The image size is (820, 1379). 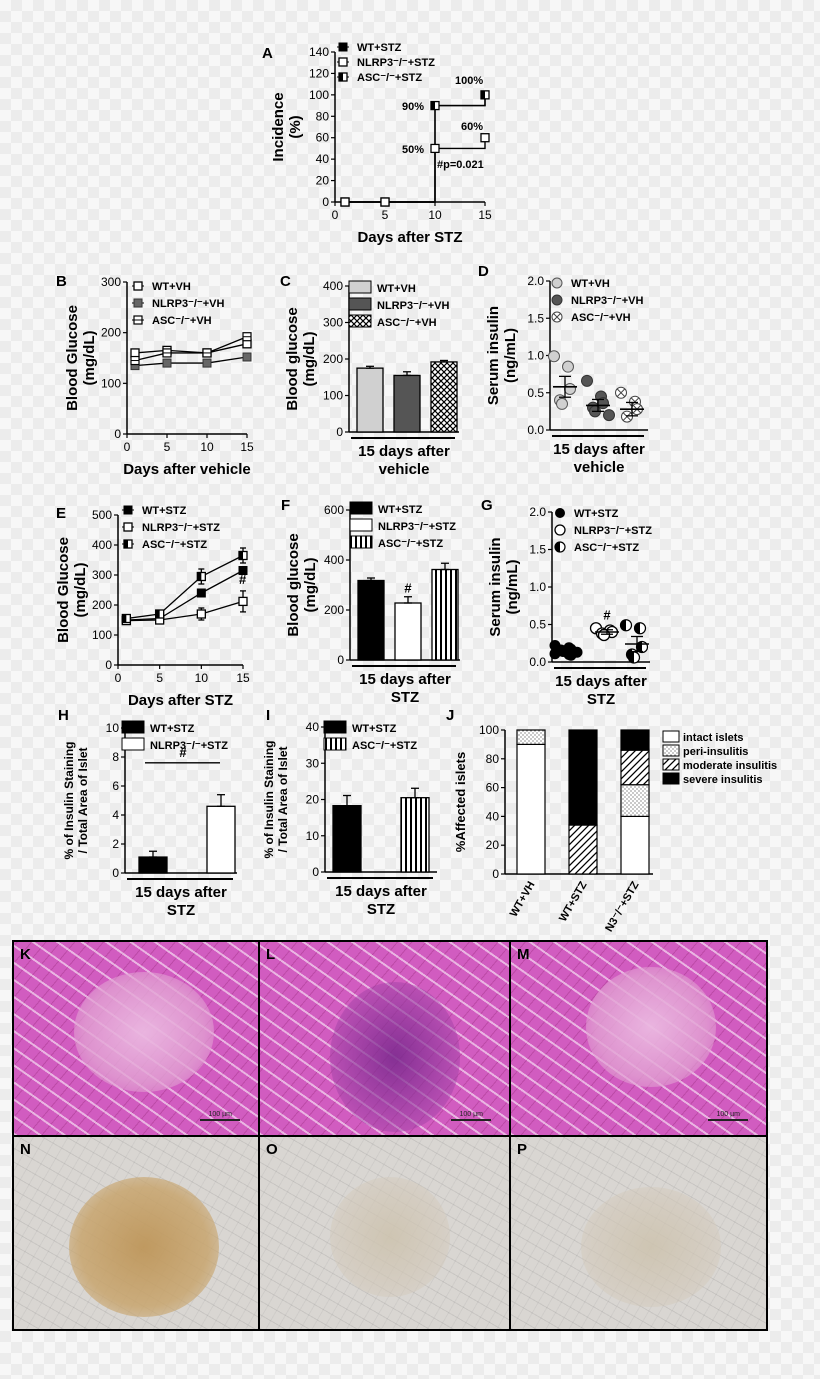 I want to click on y-tick-label: 500, so click(x=102, y=515).